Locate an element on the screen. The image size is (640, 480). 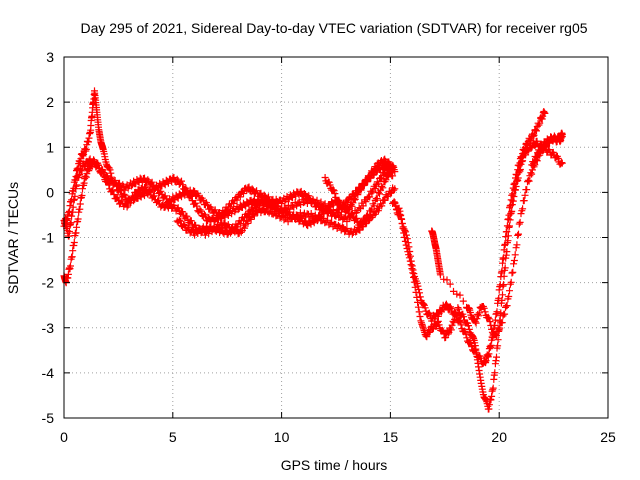
marker-path-track-h is located at coordinates (443, 174).